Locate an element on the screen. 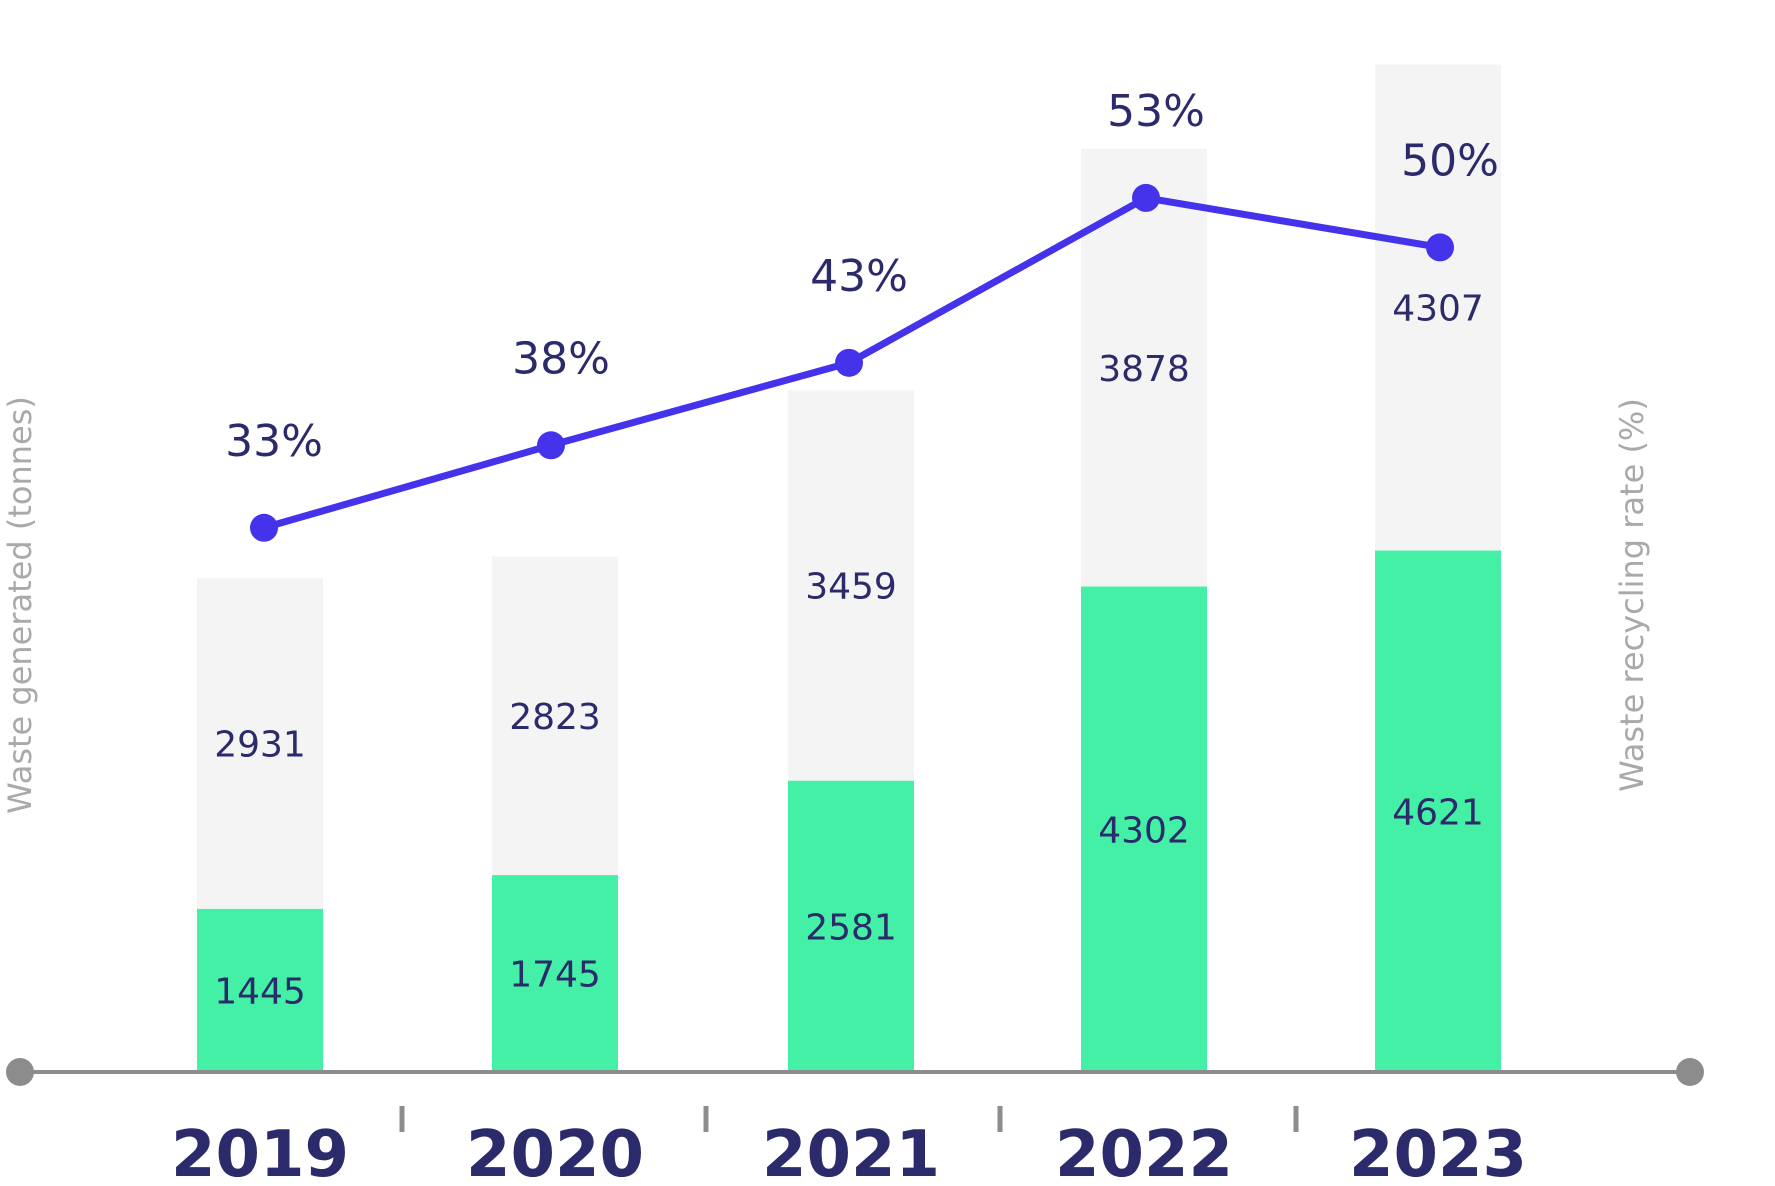 The image size is (1775, 1186). year-label: 2019 is located at coordinates (260, 1152).